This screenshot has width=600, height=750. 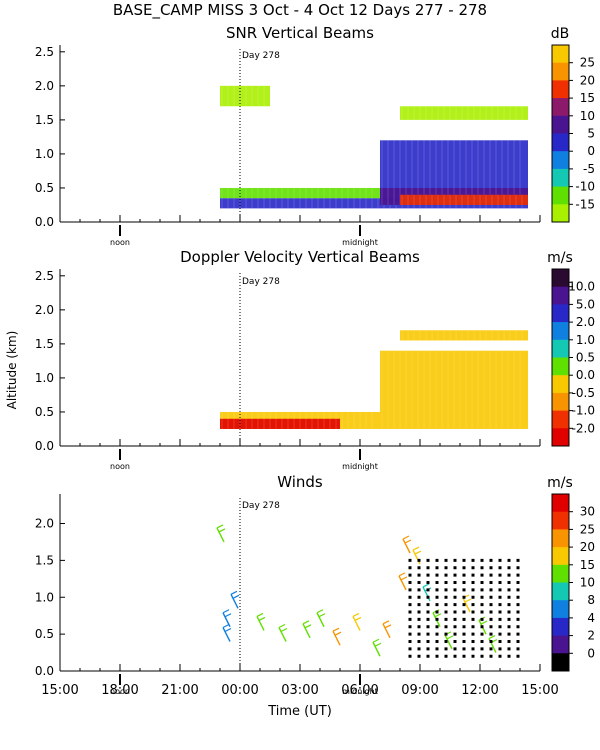 I want to click on doppler-day-annotation: Day 278, so click(x=261, y=282).